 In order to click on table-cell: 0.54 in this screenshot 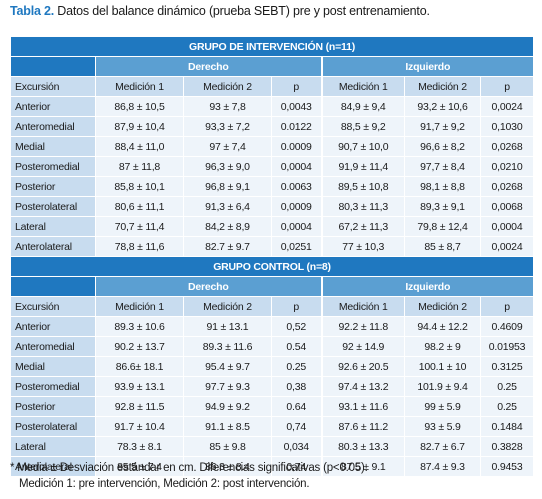, I will do `click(296, 346)`.